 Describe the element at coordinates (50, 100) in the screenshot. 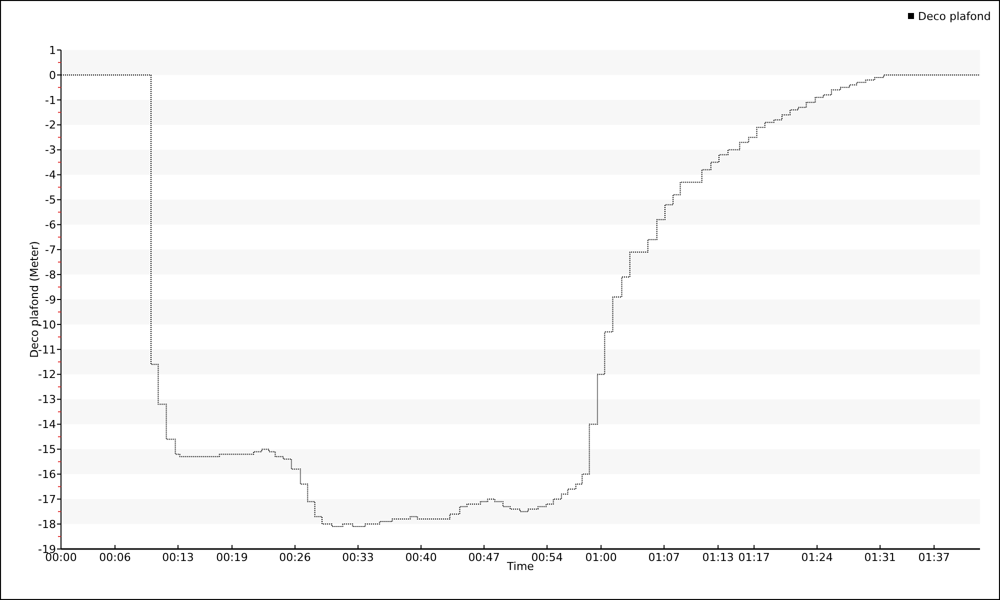

I see `y-tick-label: -1` at that location.